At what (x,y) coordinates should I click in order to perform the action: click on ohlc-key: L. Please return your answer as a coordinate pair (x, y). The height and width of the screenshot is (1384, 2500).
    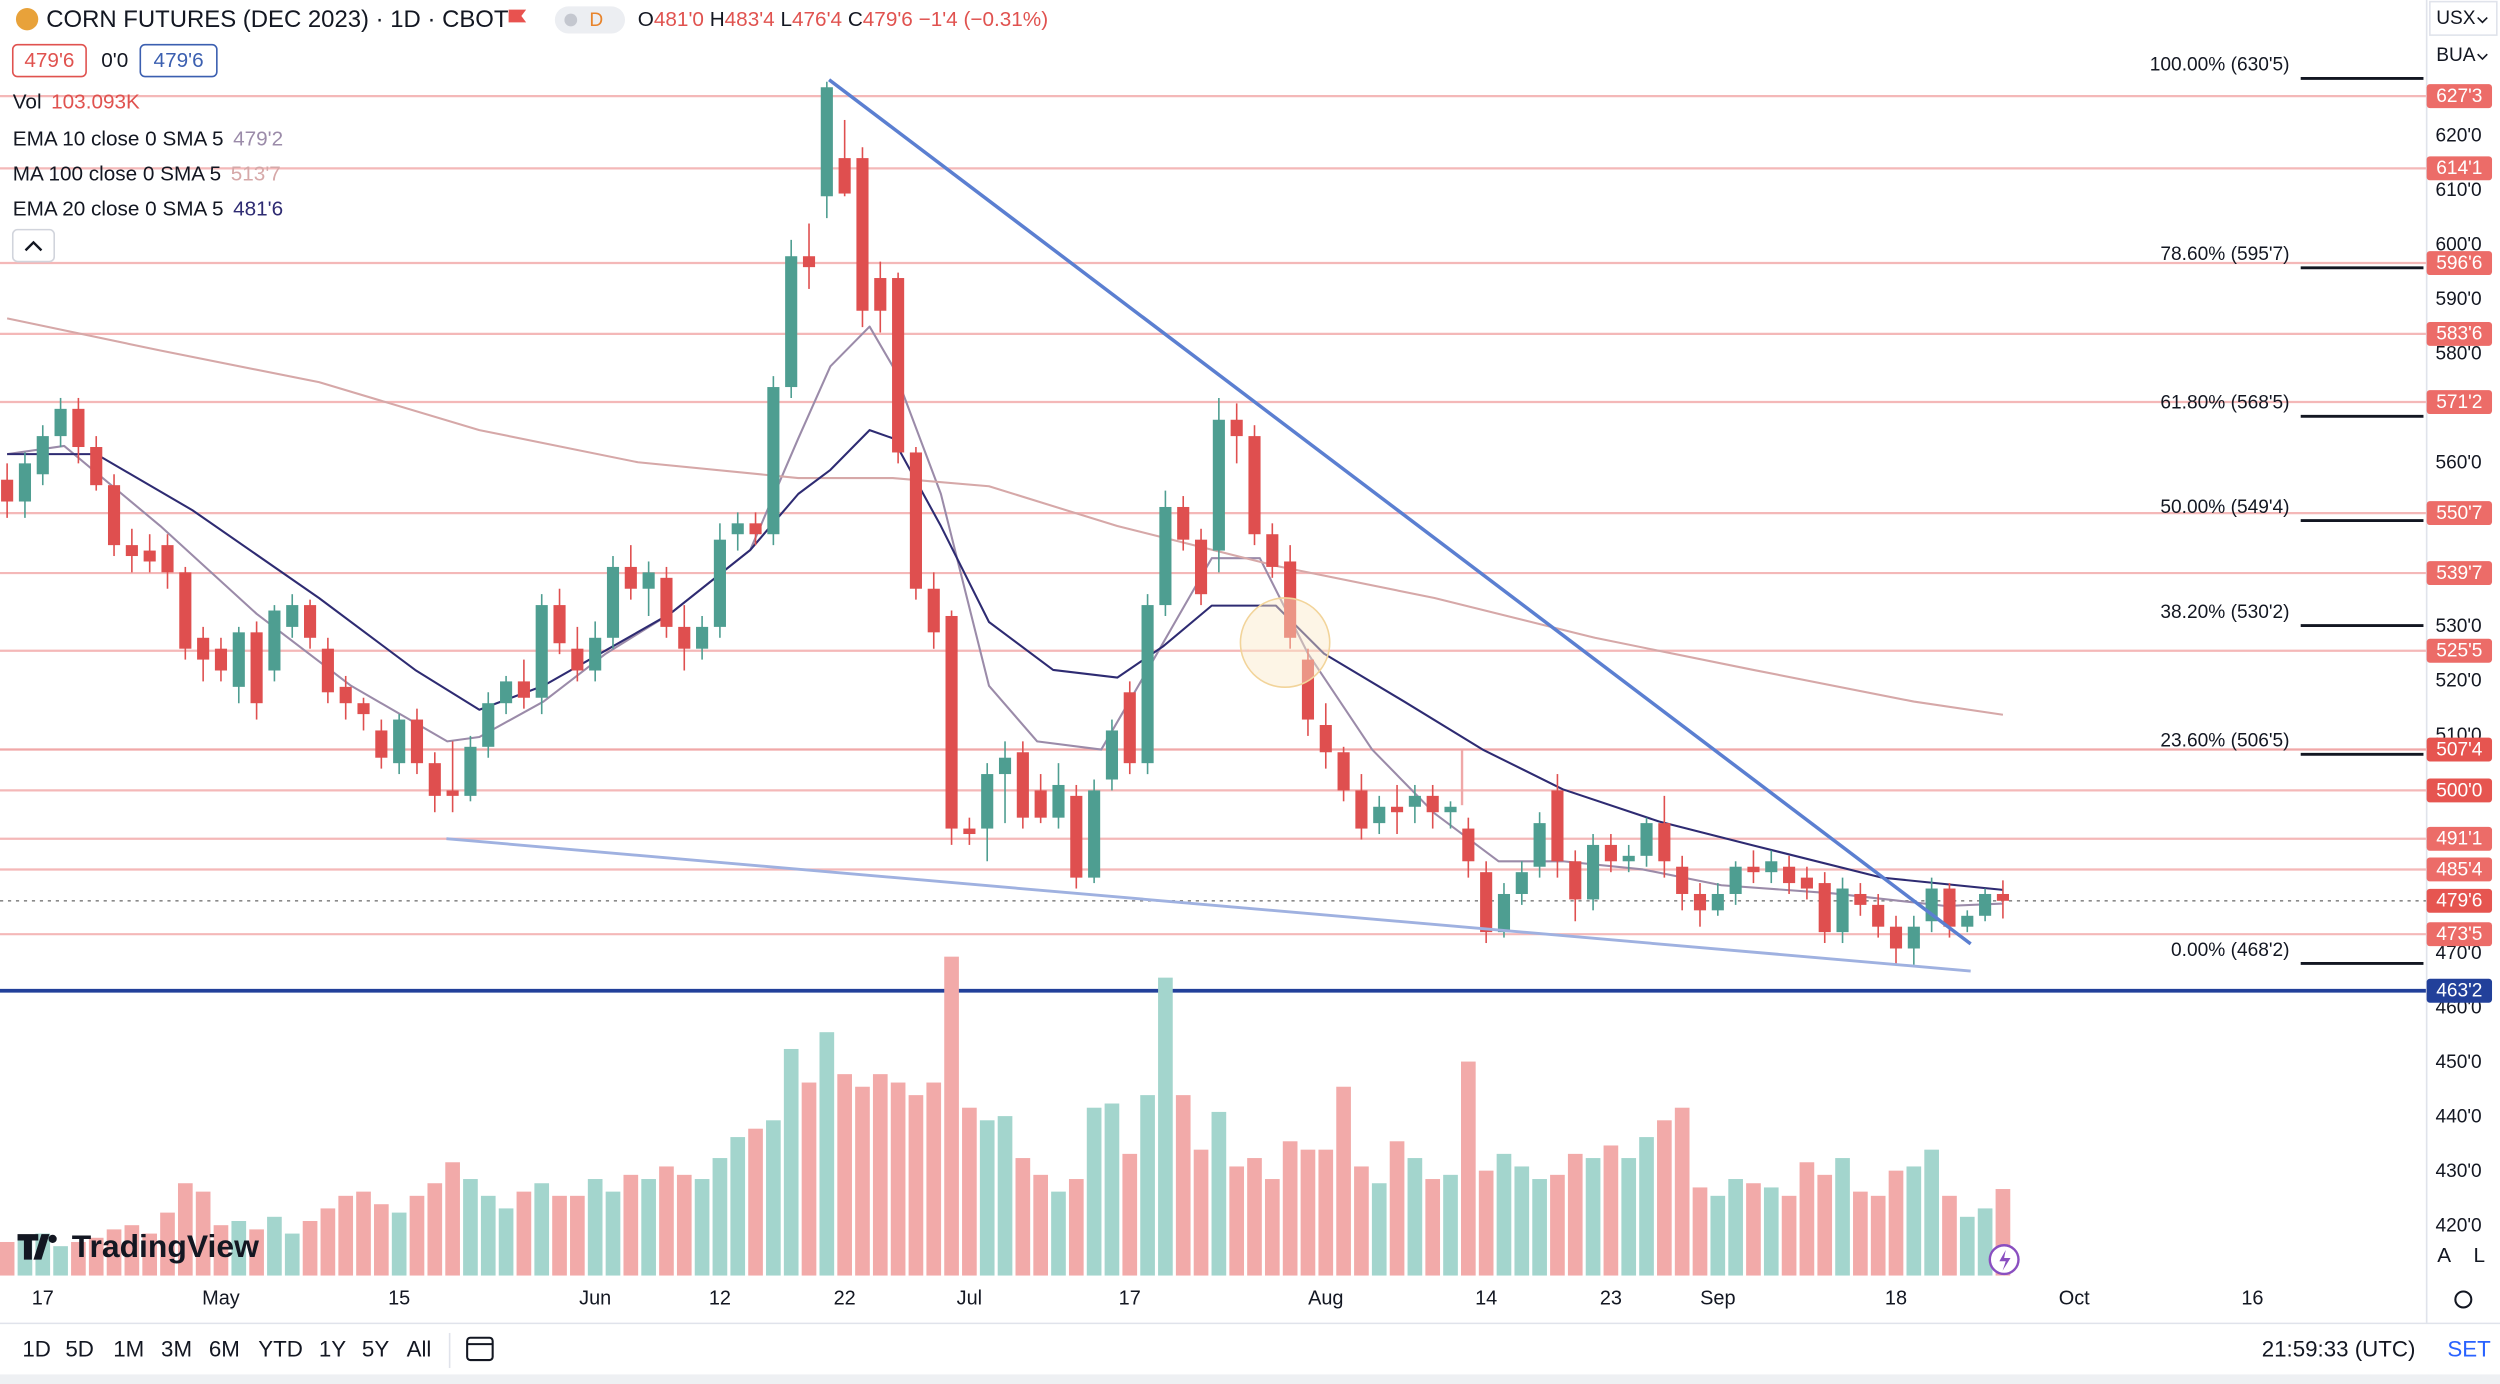
    Looking at the image, I should click on (786, 19).